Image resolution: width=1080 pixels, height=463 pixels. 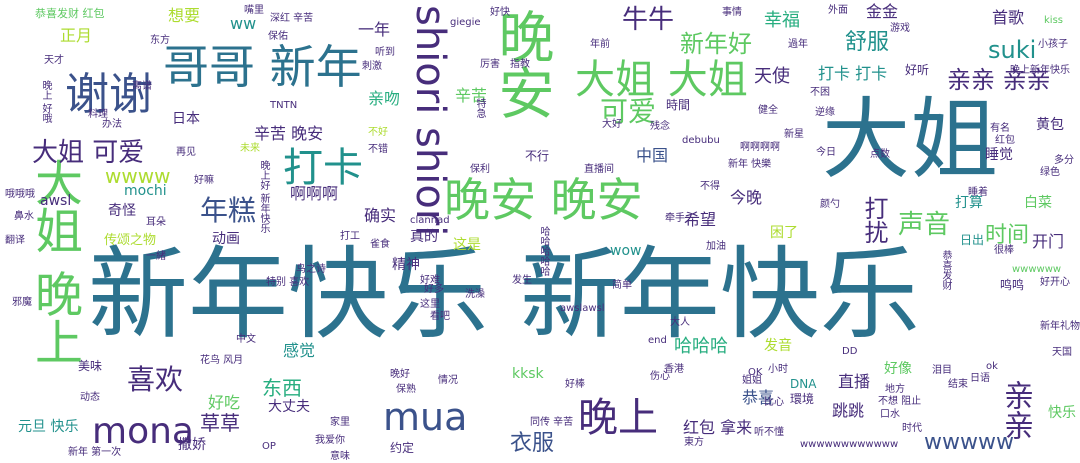 I want to click on word-cloud-word: 香港, so click(x=674, y=369).